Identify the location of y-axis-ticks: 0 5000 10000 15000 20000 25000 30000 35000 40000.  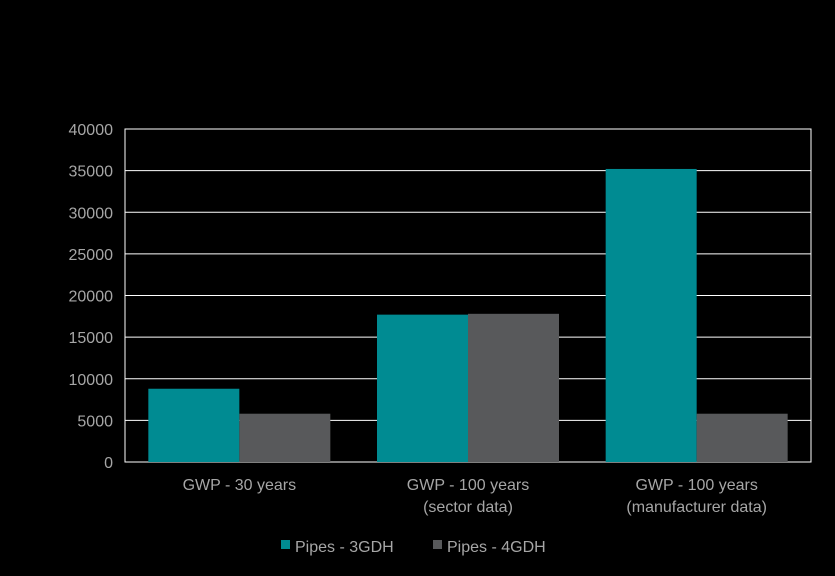
(91, 297).